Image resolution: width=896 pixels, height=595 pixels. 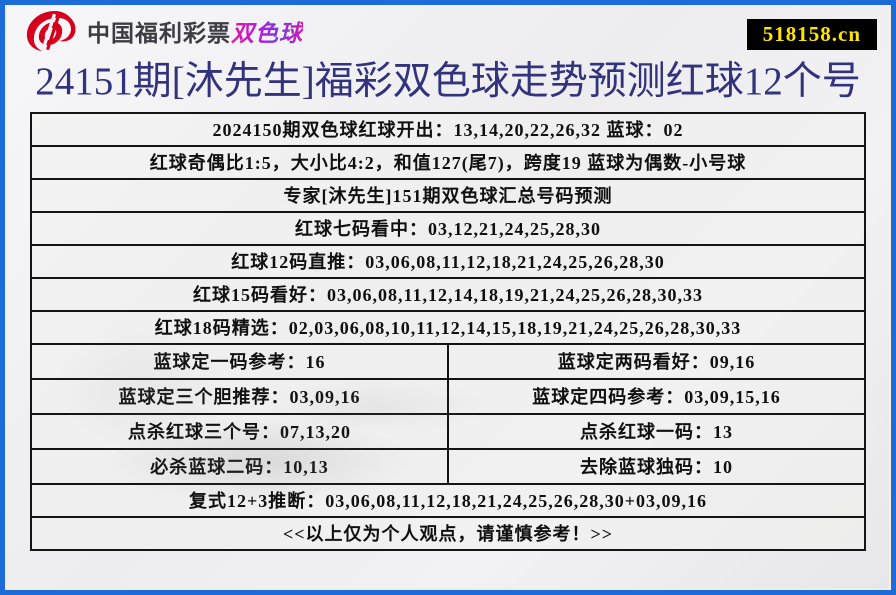 I want to click on table-row: <<以上仅为个人观点，请谨慎参考！>>, so click(x=448, y=533).